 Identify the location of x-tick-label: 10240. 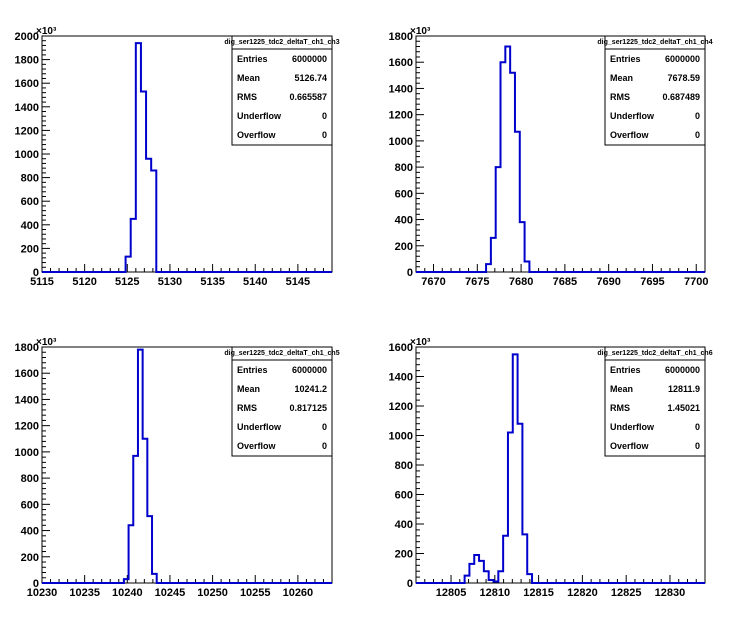
(127, 593).